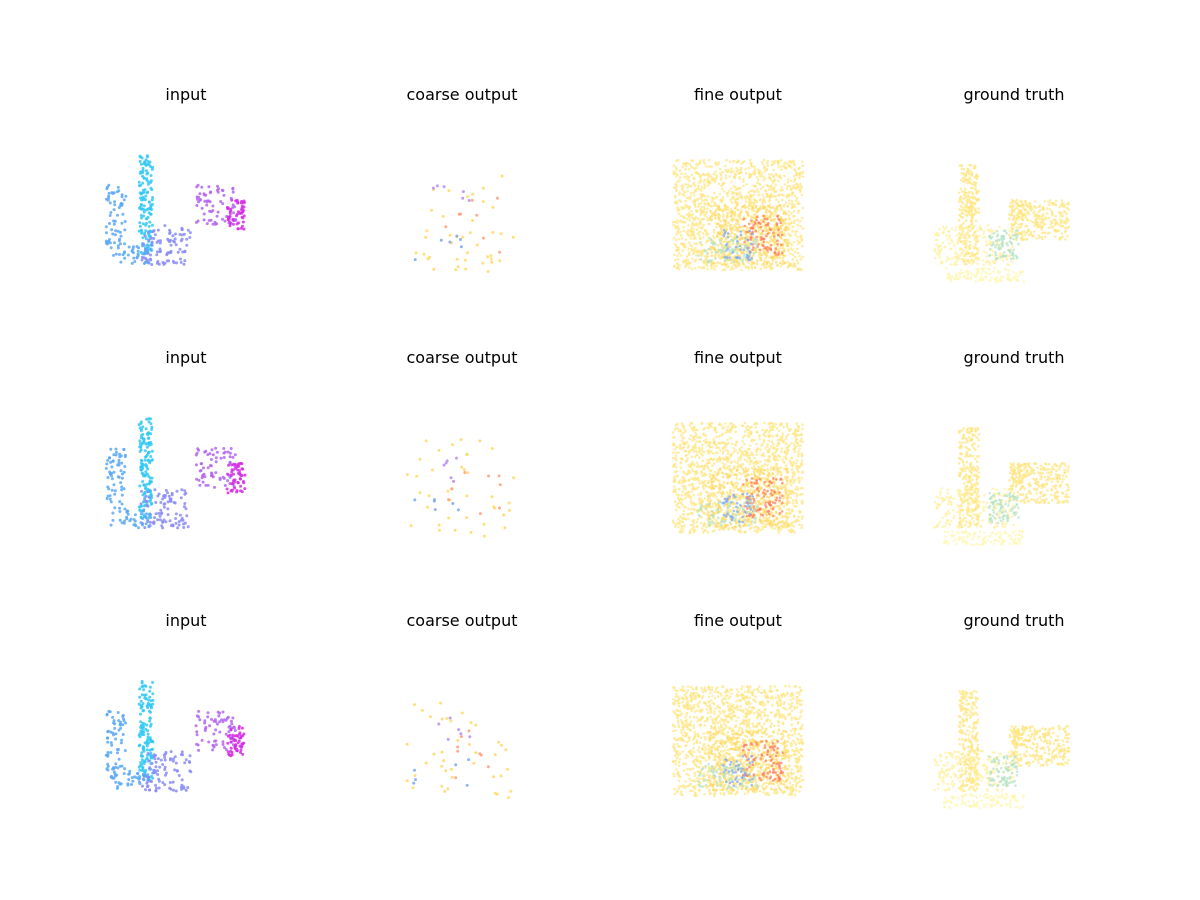 This screenshot has width=1200, height=900. I want to click on panel-title: input, so click(186, 94).